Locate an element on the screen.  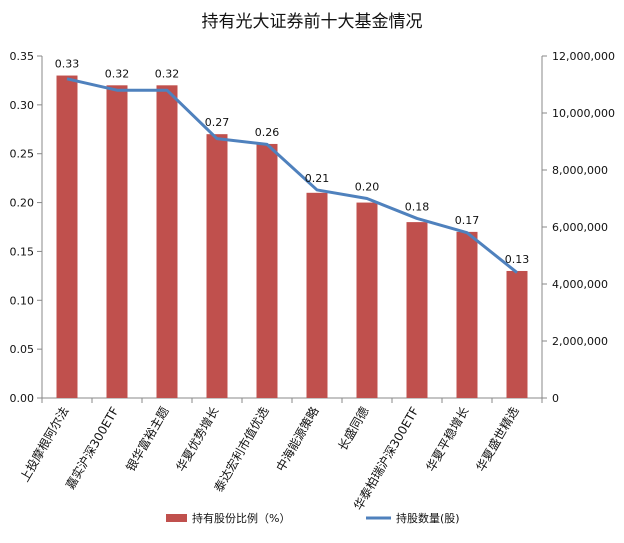
bar-data-label: 0.26 is located at coordinates (267, 132).